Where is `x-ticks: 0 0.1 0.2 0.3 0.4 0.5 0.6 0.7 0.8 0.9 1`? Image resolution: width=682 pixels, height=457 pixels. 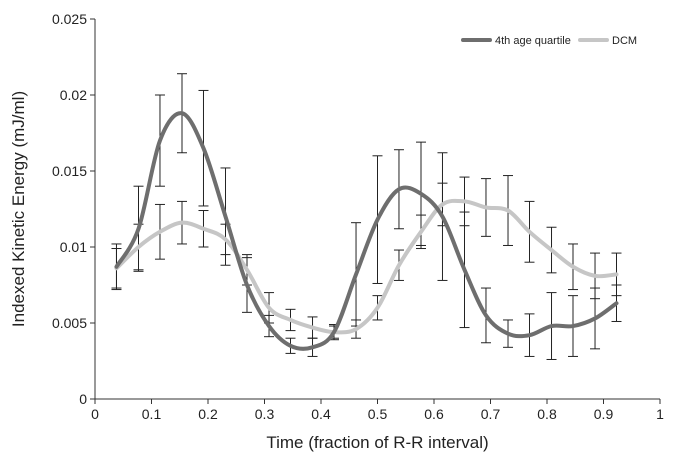
x-ticks: 0 0.1 0.2 0.3 0.4 0.5 0.6 0.7 0.8 0.9 1 is located at coordinates (377, 410).